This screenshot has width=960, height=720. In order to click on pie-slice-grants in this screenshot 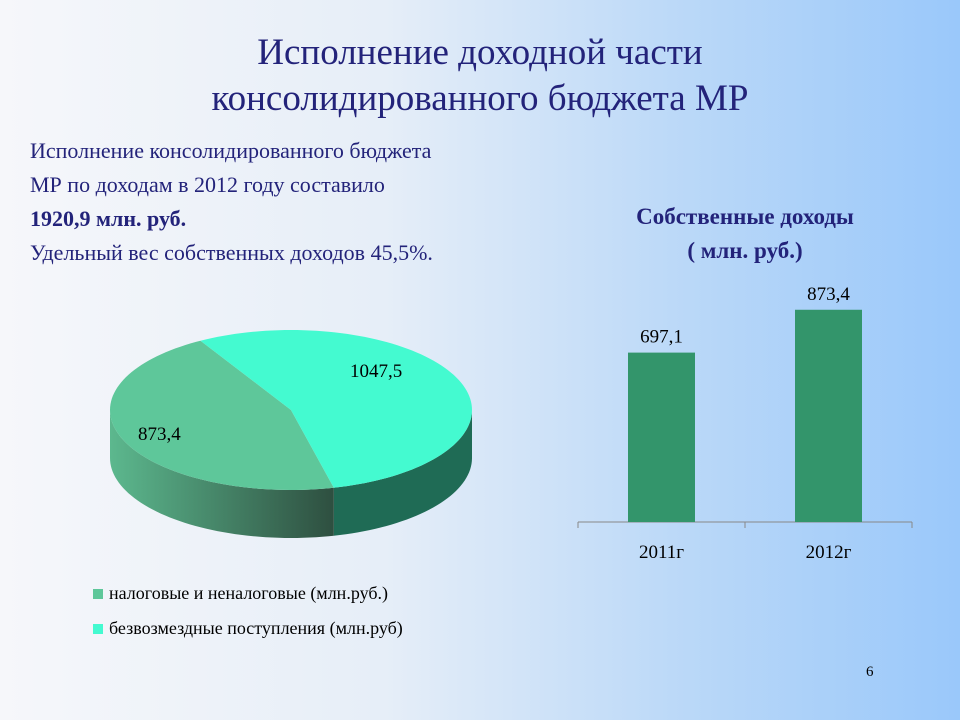, I will do `click(336, 409)`.